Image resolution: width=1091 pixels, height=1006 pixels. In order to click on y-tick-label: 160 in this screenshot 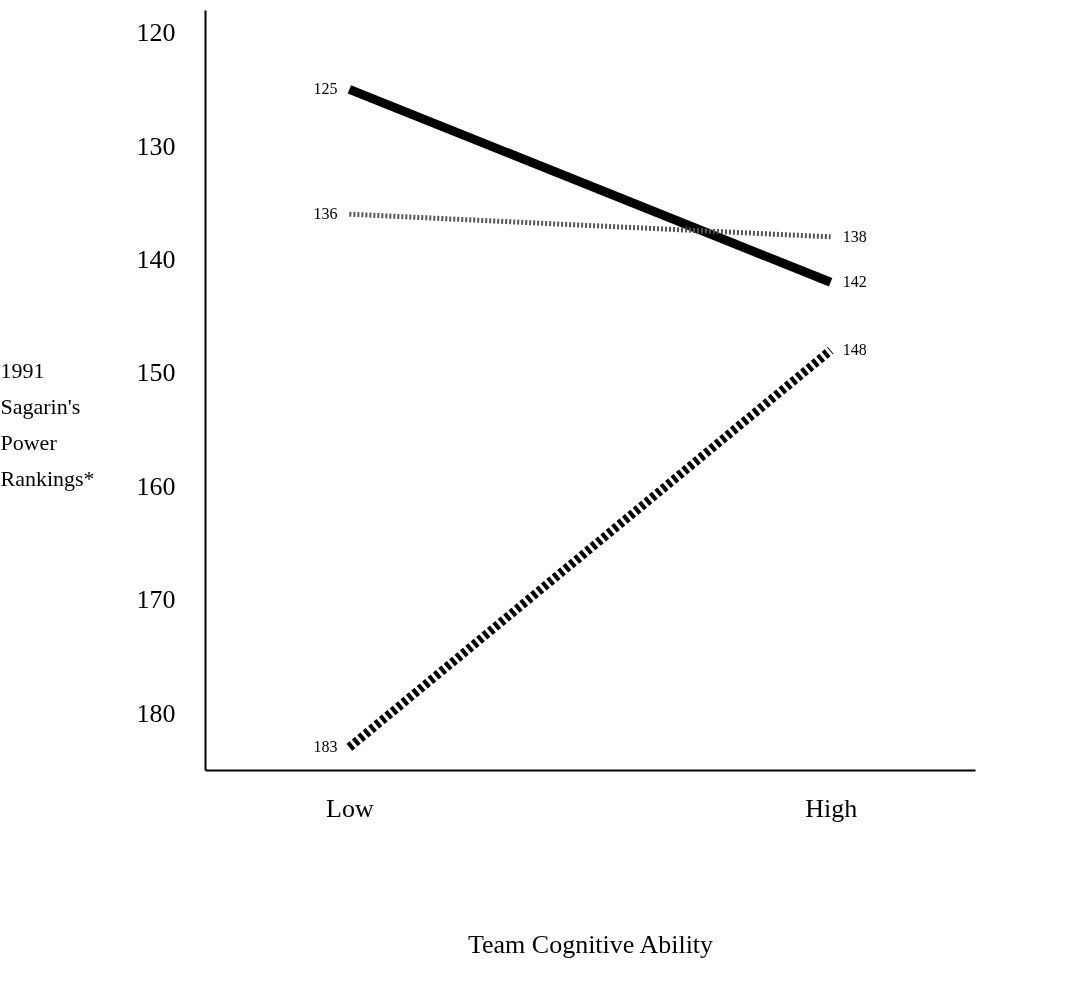, I will do `click(156, 486)`.